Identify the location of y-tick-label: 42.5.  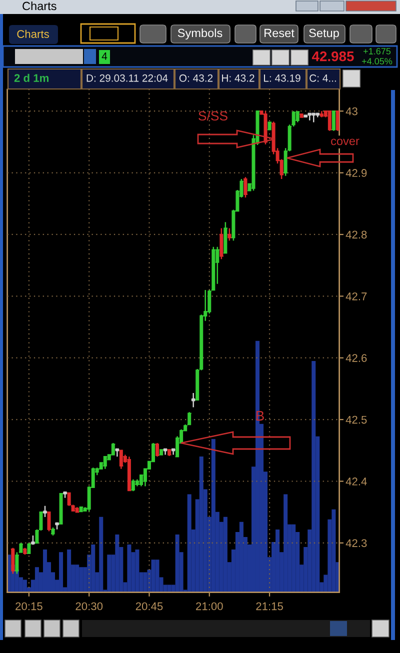
(356, 420).